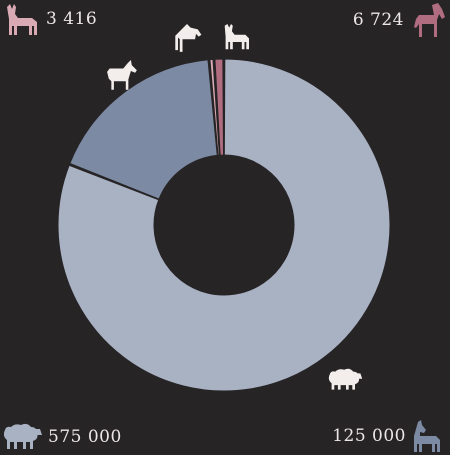 This screenshot has width=450, height=455. I want to click on goat-count: 125 000, so click(389, 436).